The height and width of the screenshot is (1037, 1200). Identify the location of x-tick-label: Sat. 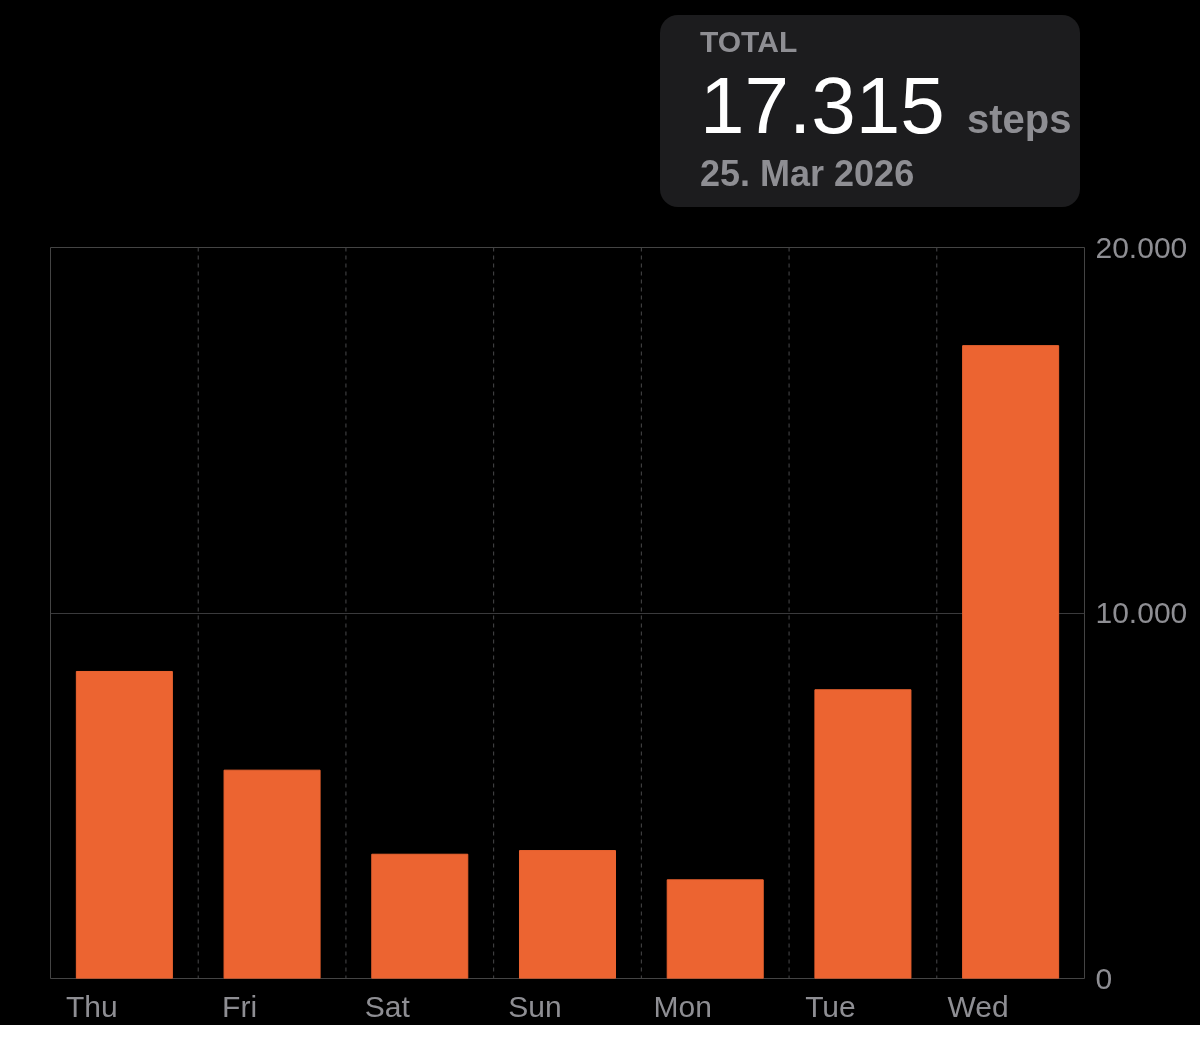
(387, 1006).